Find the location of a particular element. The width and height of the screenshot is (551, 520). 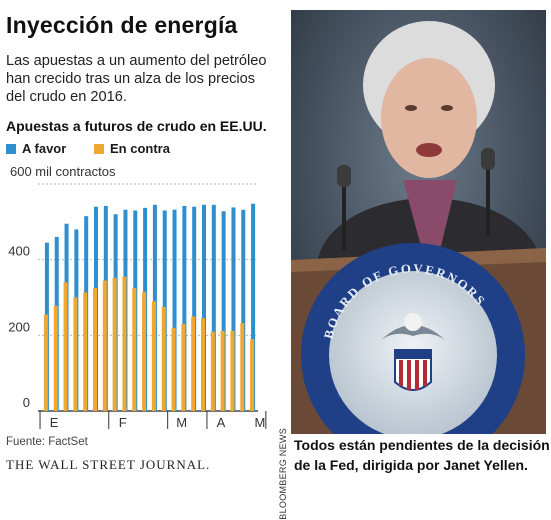

left-eye is located at coordinates (411, 108).